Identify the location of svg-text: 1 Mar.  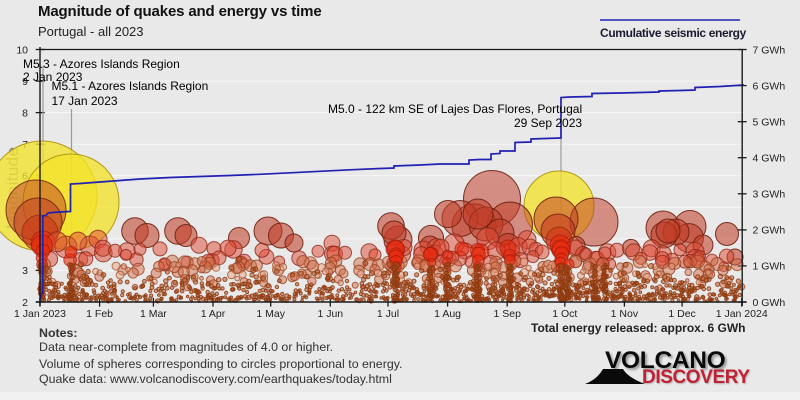
(153, 314).